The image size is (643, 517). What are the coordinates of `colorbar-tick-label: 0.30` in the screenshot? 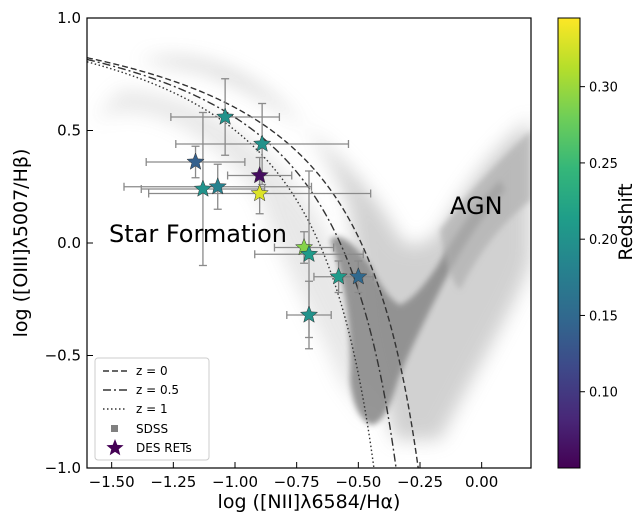 It's located at (603, 88).